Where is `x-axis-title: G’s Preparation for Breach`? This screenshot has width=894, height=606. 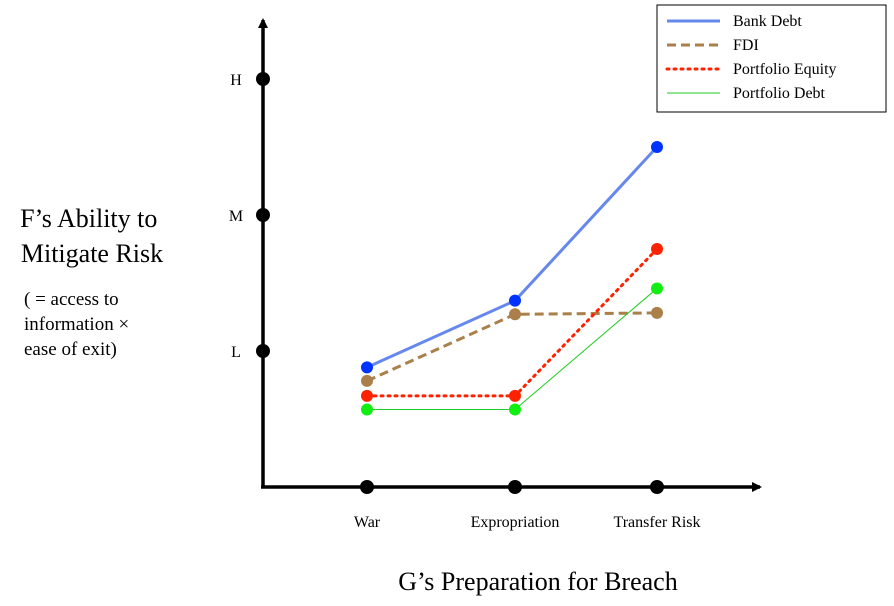
x-axis-title: G’s Preparation for Breach is located at coordinates (537, 581).